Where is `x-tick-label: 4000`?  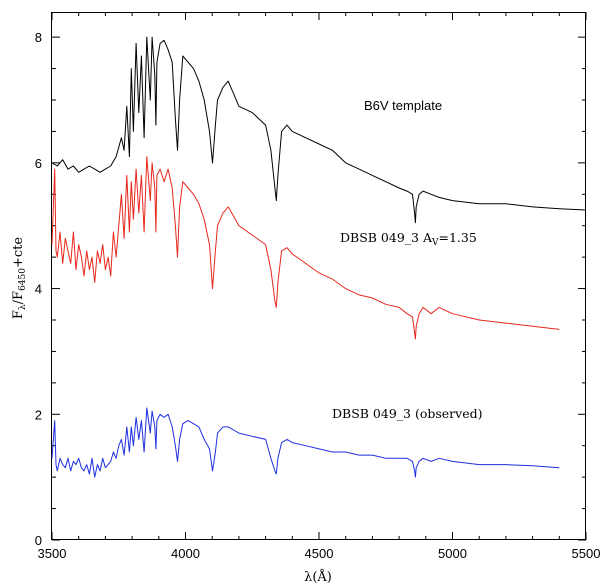
x-tick-label: 4000 is located at coordinates (185, 553).